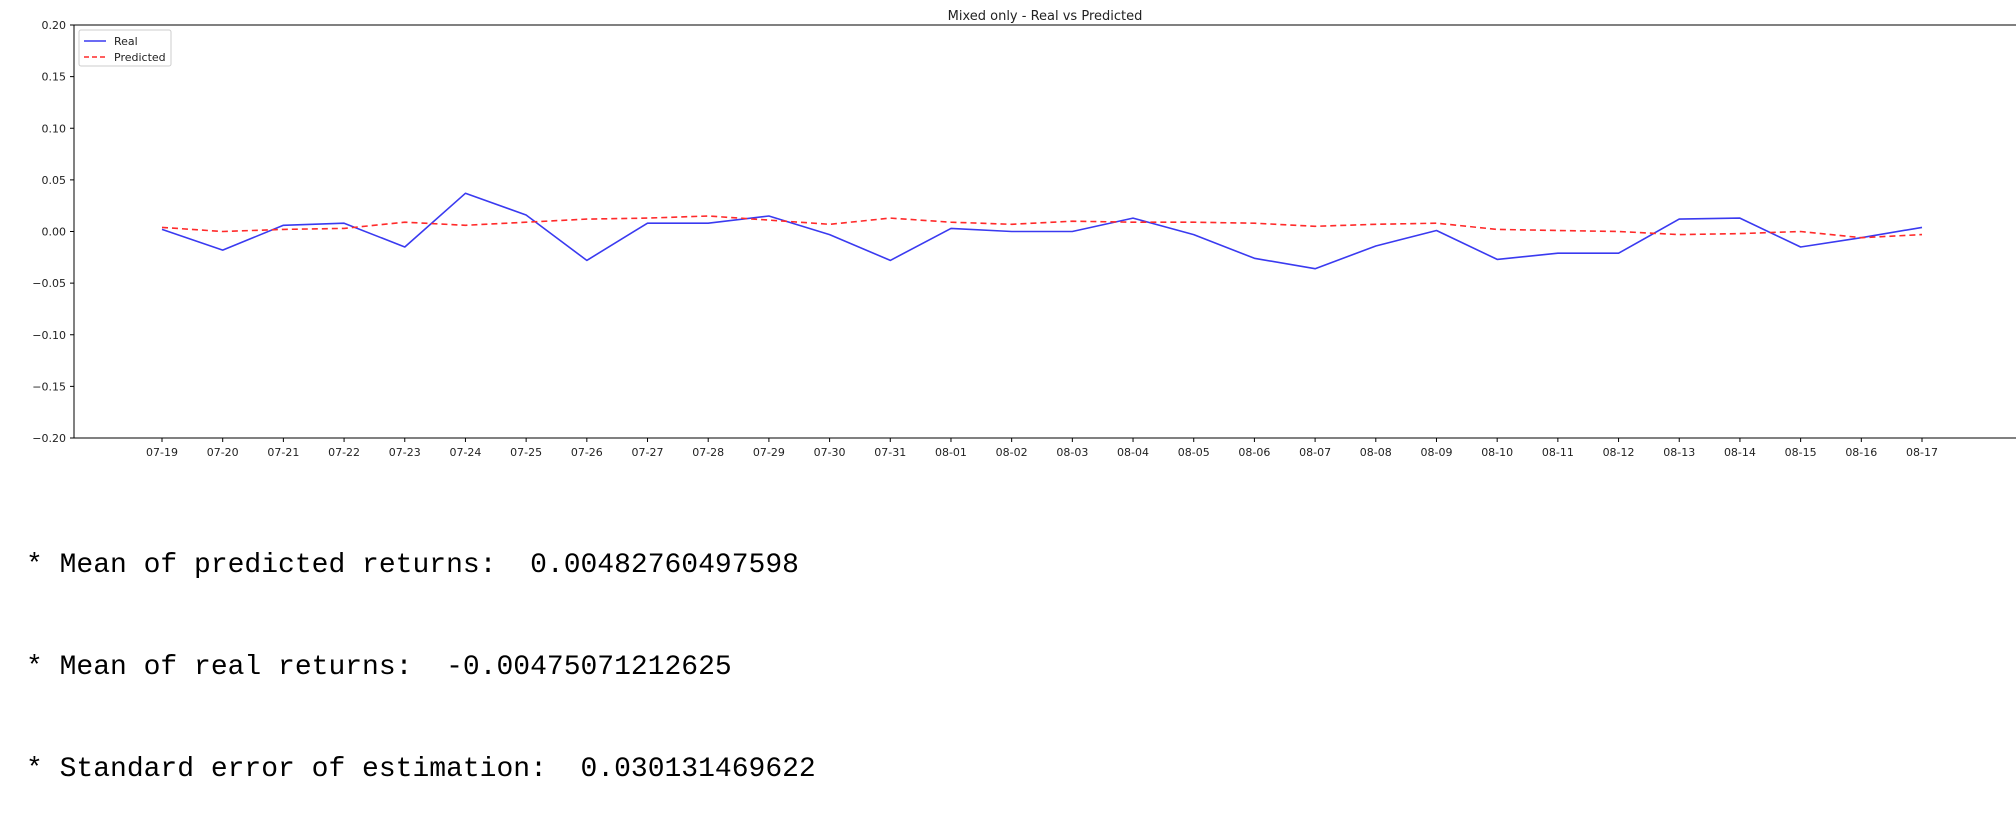  What do you see at coordinates (830, 452) in the screenshot?
I see `x-tick-label: 07-30` at bounding box center [830, 452].